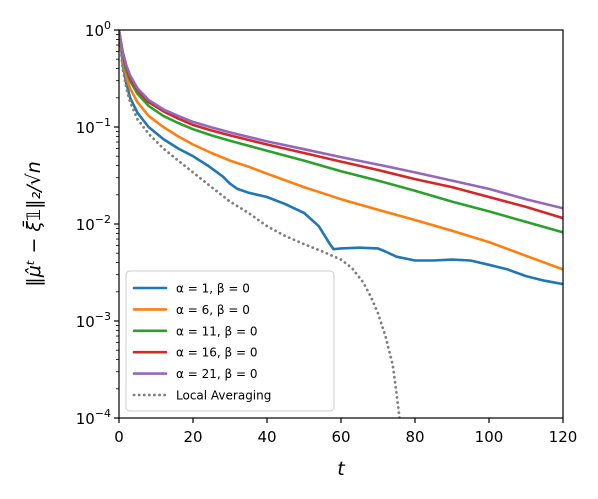 The width and height of the screenshot is (598, 499). I want to click on y-tick-label-0: 10⁰, so click(98, 29).